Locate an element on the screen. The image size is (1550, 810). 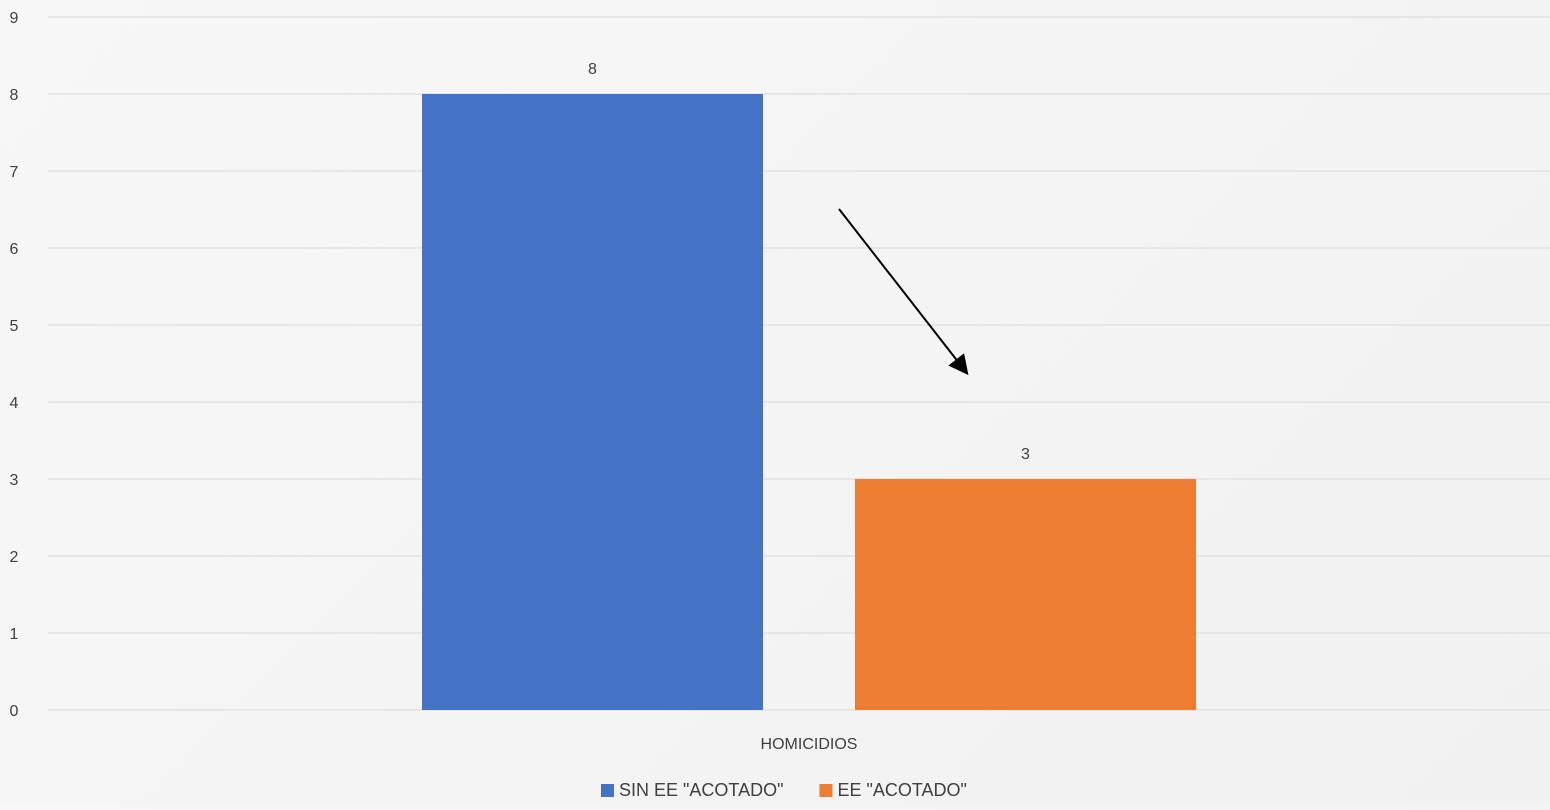
bar-value-label: 3 is located at coordinates (1025, 454).